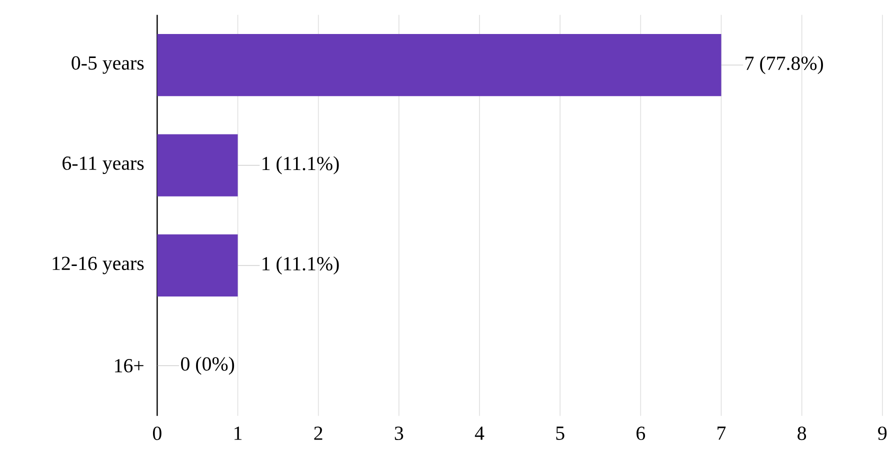  I want to click on data-label: 0 (0%), so click(207, 365).